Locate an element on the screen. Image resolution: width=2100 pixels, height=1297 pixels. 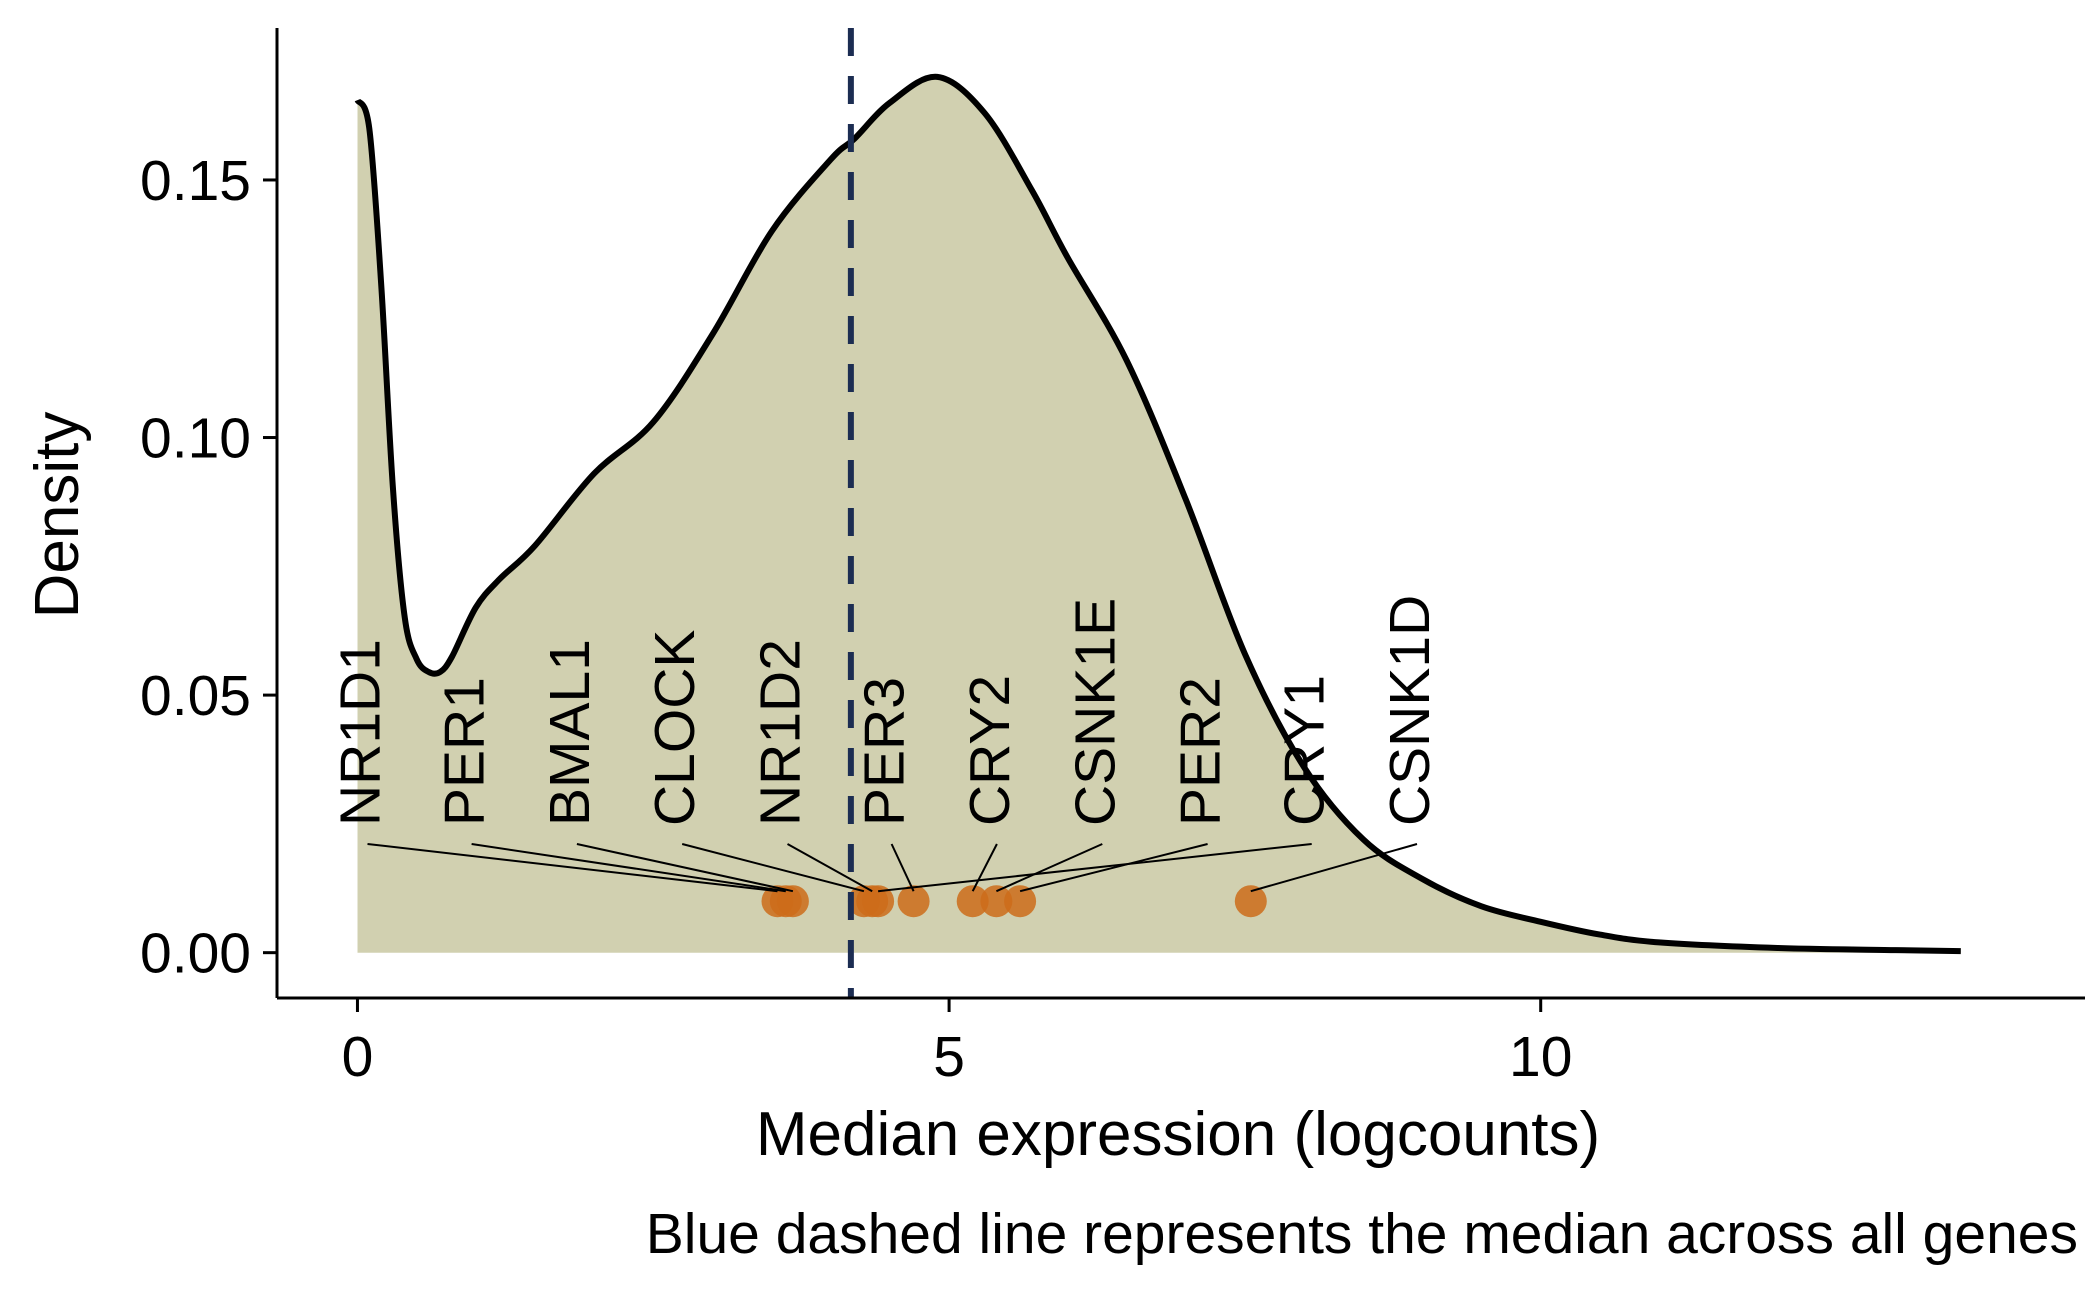
gene-label: BMAL1 is located at coordinates (570, 732).